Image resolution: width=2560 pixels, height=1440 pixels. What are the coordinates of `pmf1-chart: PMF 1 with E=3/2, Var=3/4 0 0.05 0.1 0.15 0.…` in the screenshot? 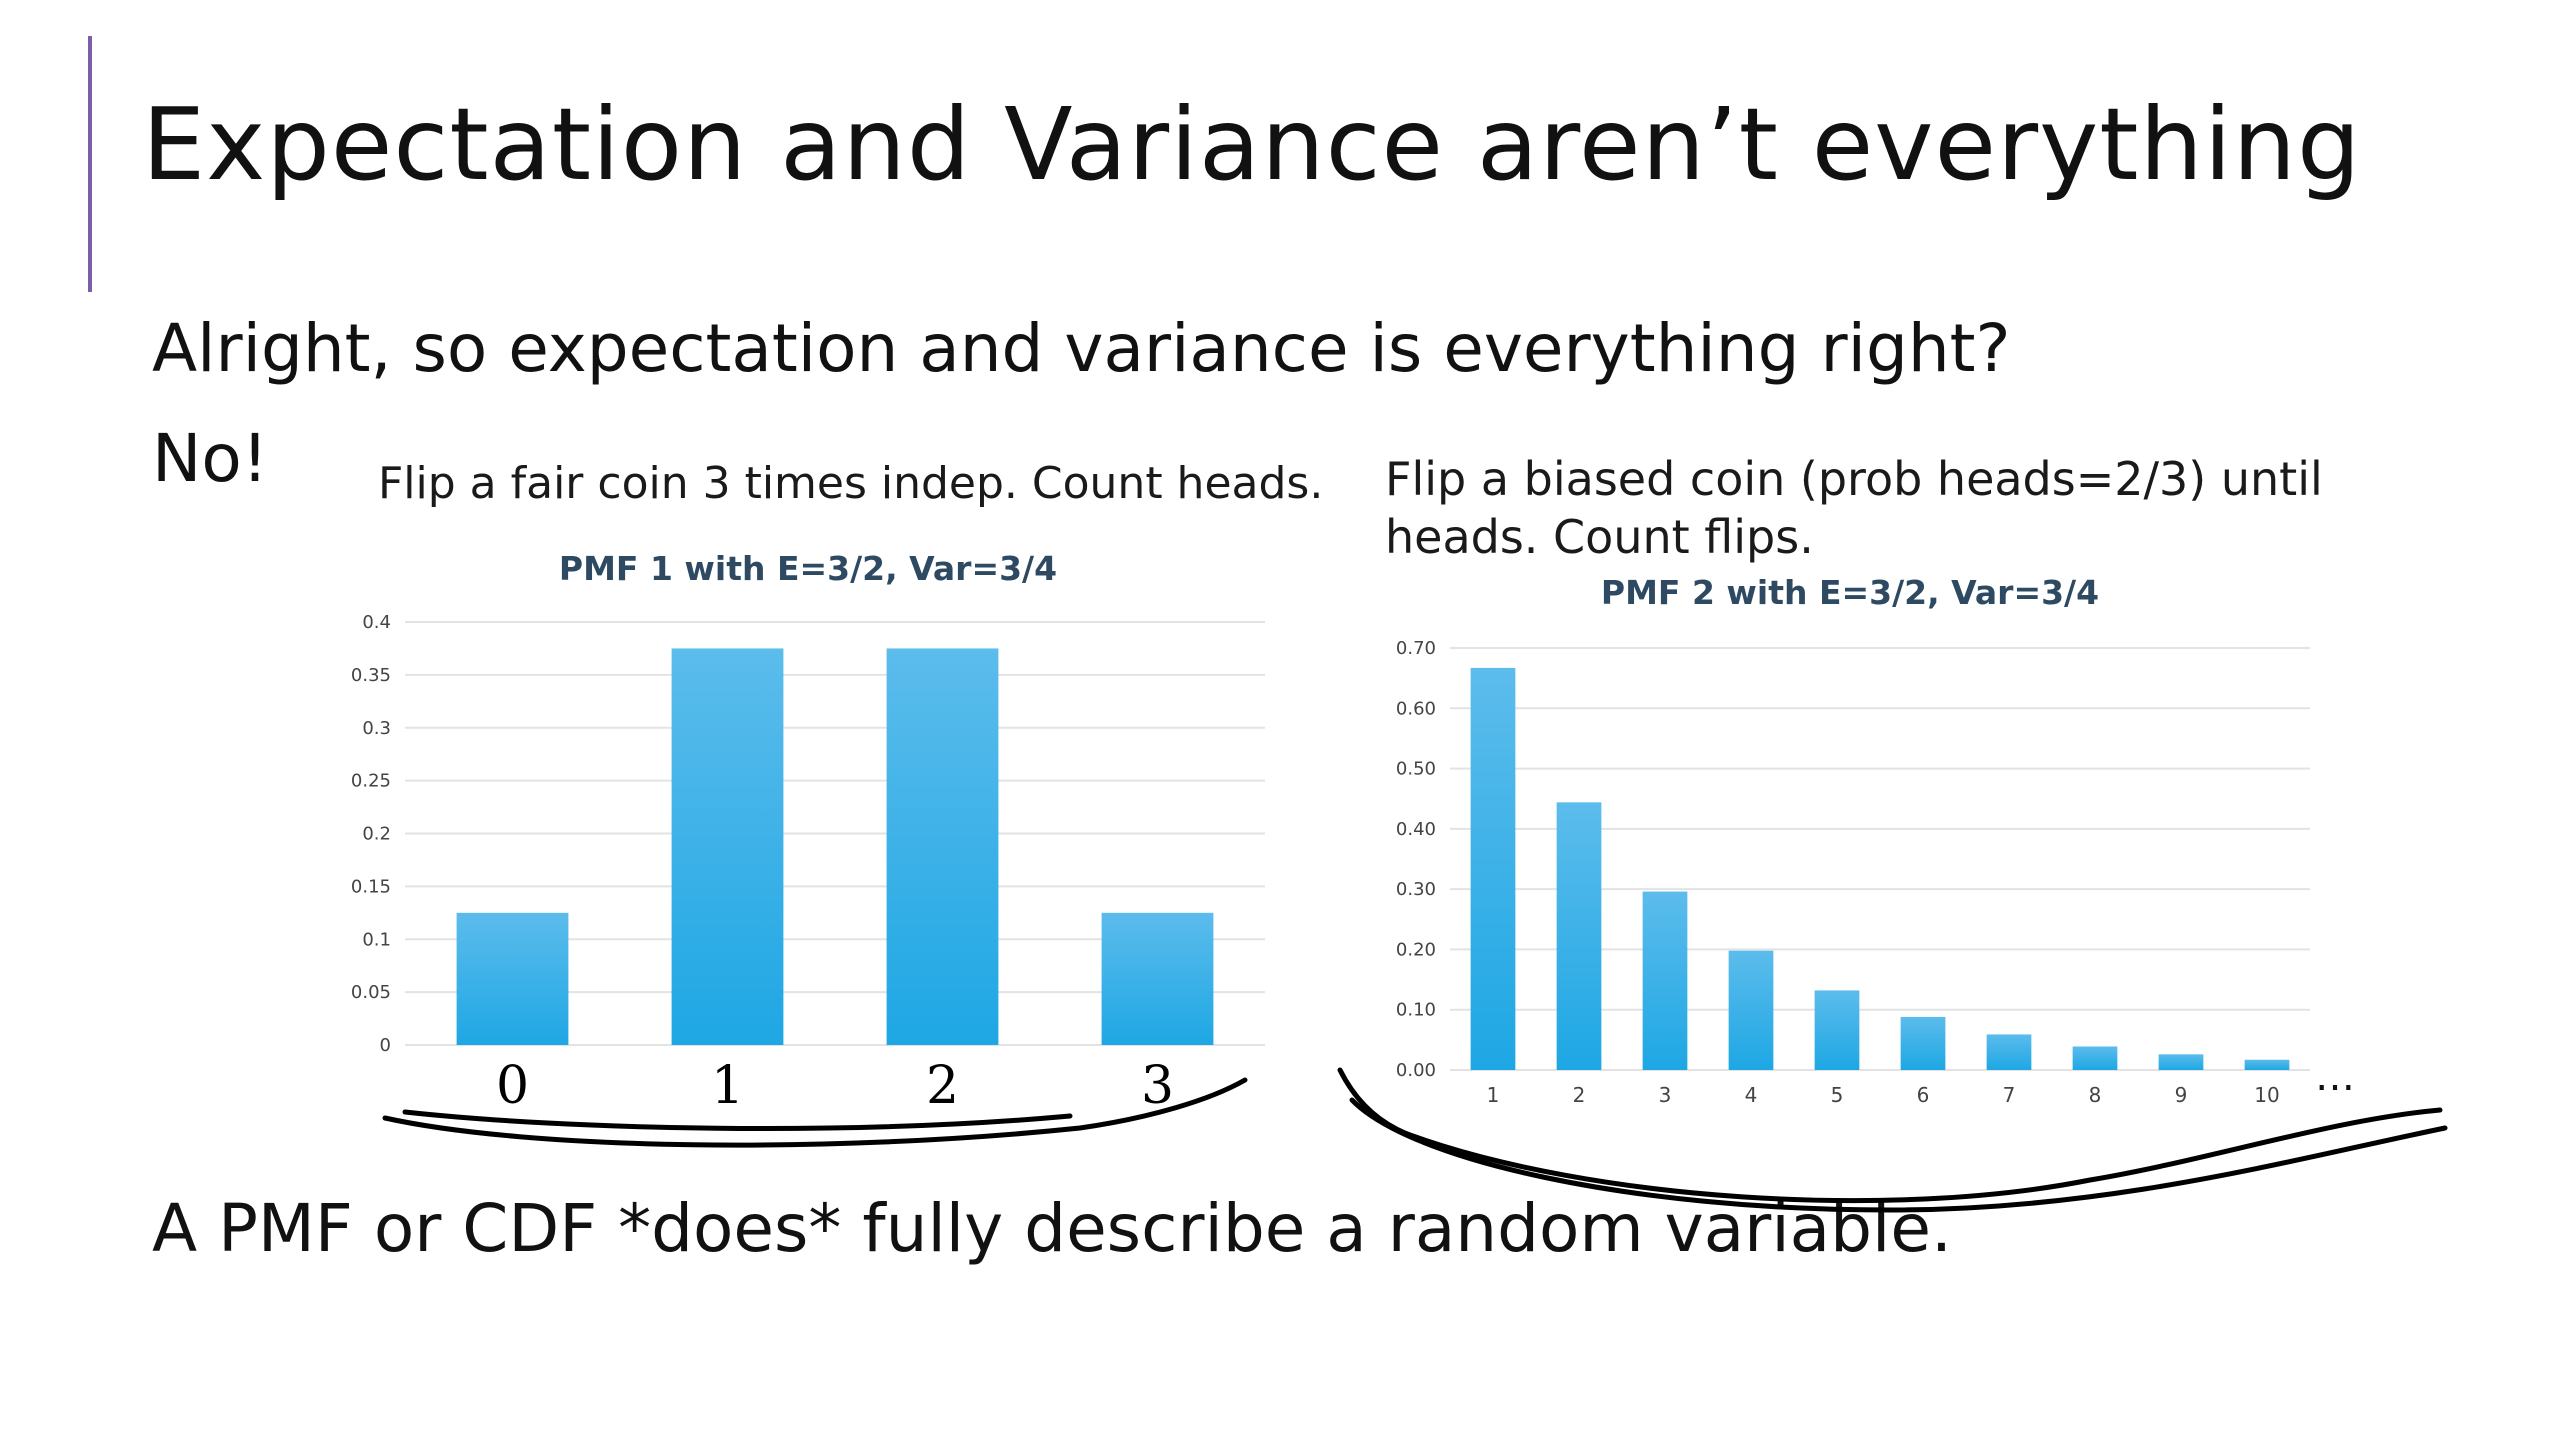 It's located at (808, 848).